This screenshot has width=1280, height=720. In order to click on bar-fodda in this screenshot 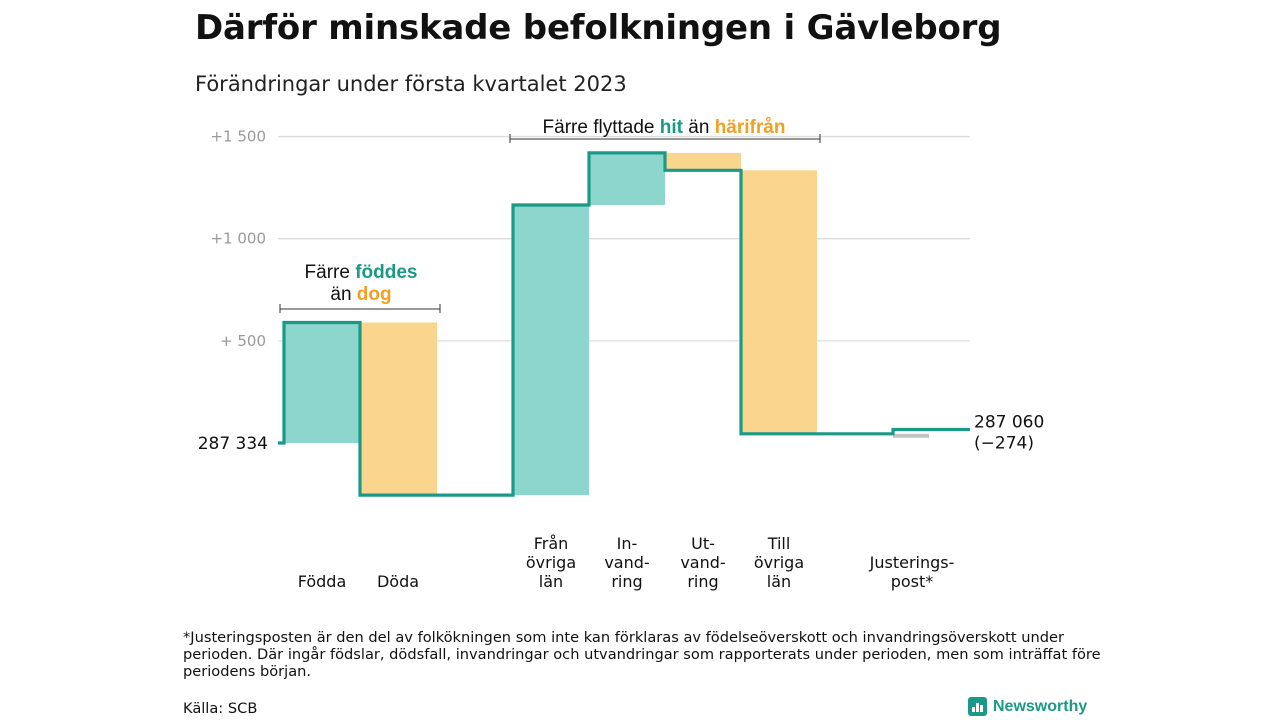, I will do `click(322, 382)`.